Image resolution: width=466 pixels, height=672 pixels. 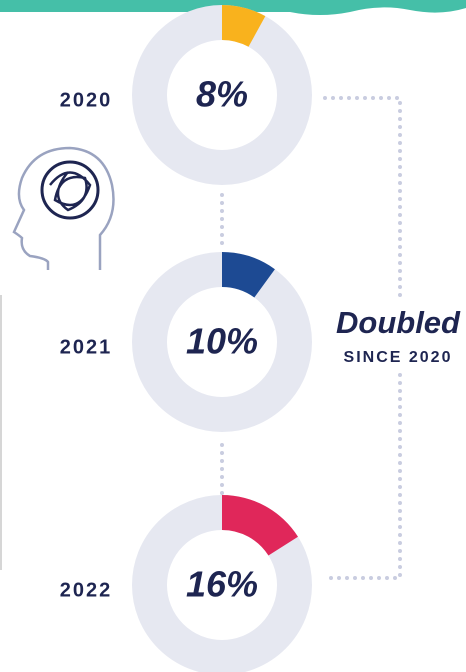 I want to click on head-icon, so click(x=63, y=208).